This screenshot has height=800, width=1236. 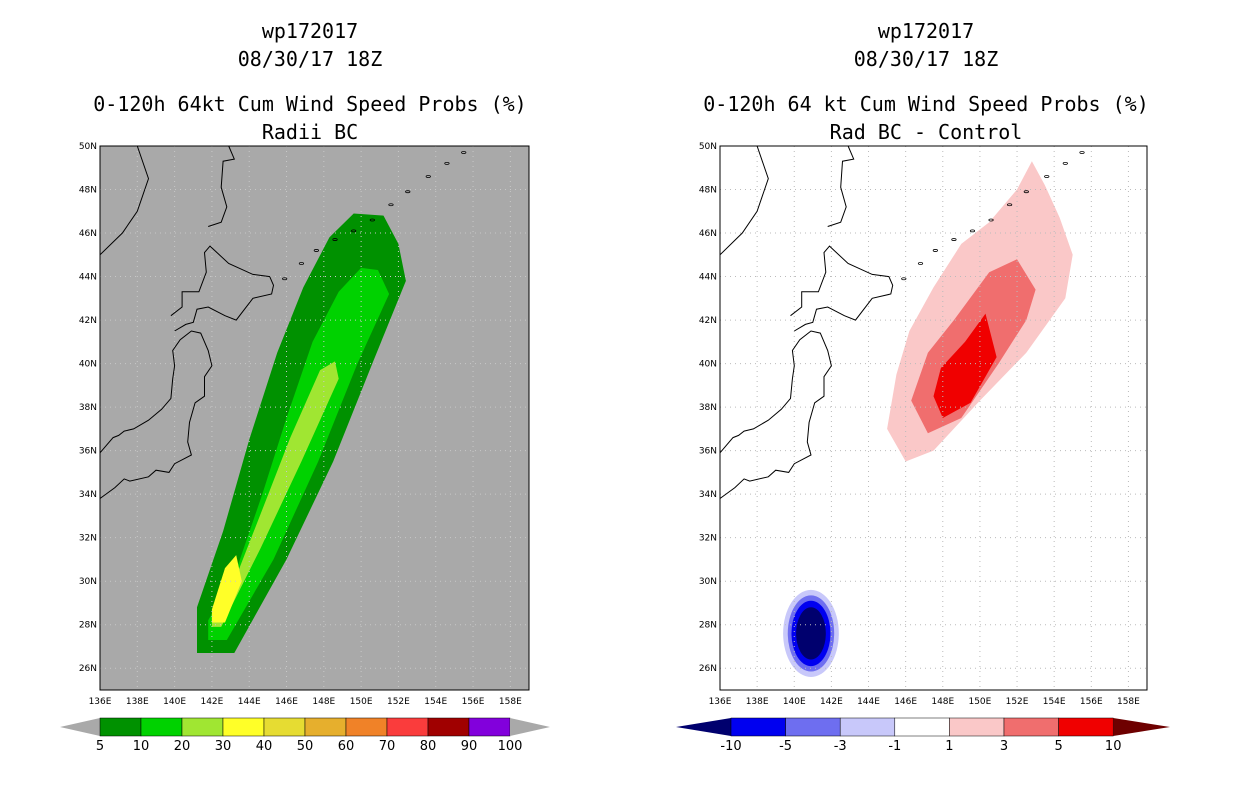 What do you see at coordinates (222, 186) in the screenshot?
I see `coastline-sakhalin` at bounding box center [222, 186].